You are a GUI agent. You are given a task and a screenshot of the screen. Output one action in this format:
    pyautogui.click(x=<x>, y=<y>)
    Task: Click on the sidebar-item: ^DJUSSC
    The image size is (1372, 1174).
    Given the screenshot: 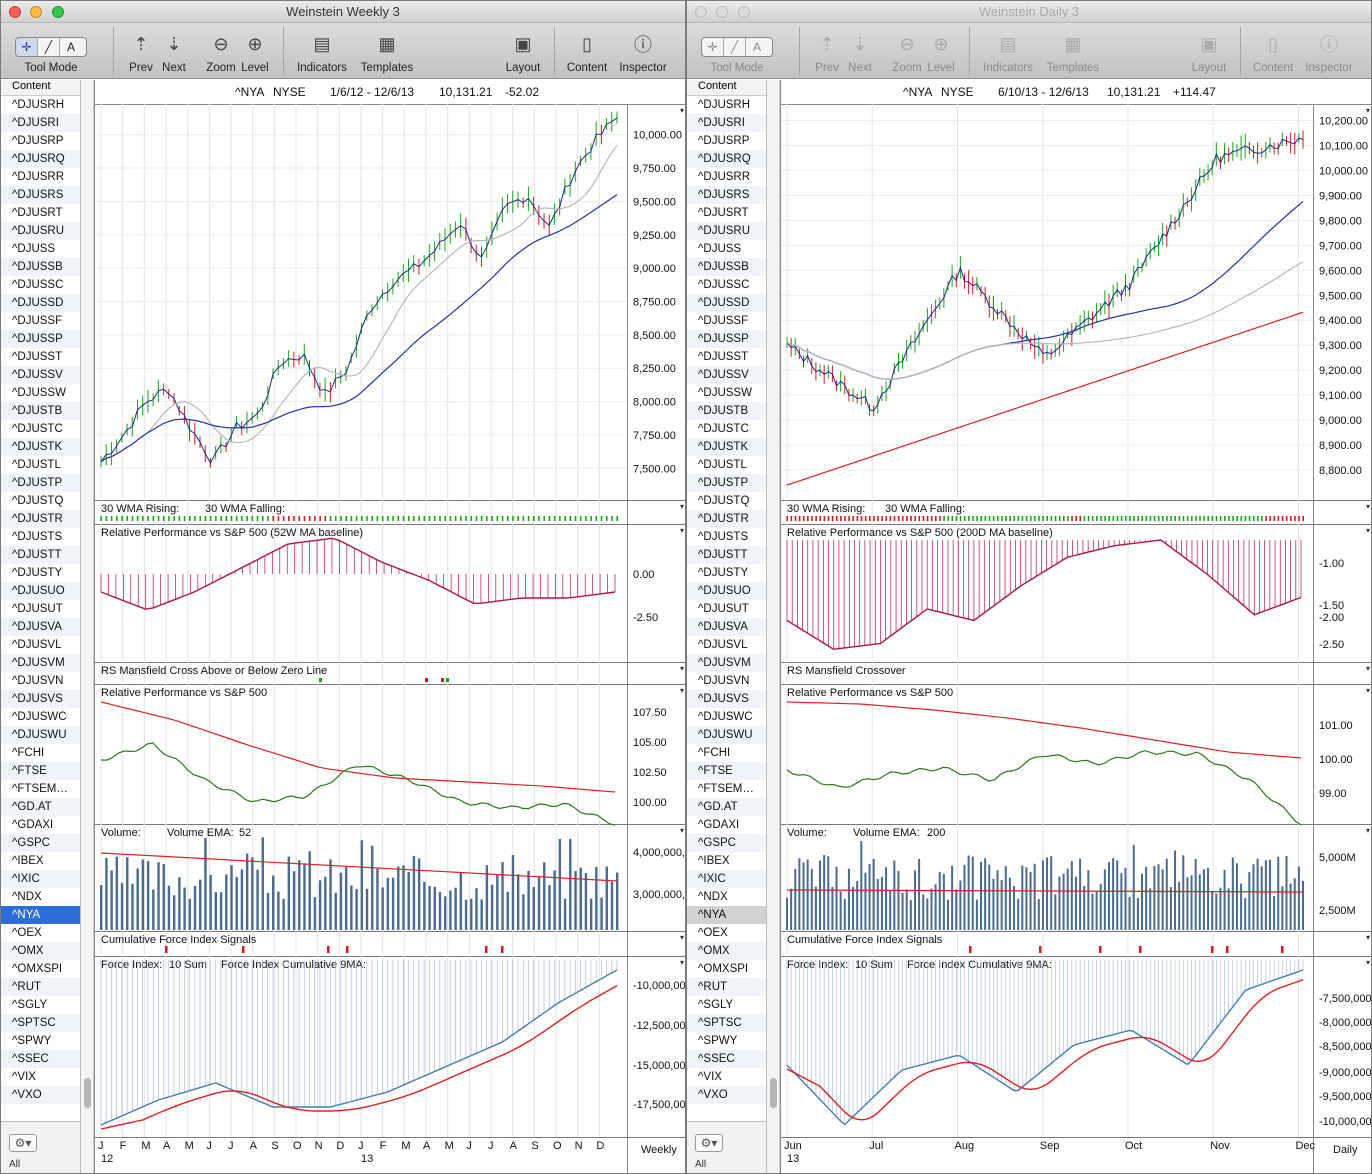 What is the action you would take?
    pyautogui.click(x=724, y=285)
    